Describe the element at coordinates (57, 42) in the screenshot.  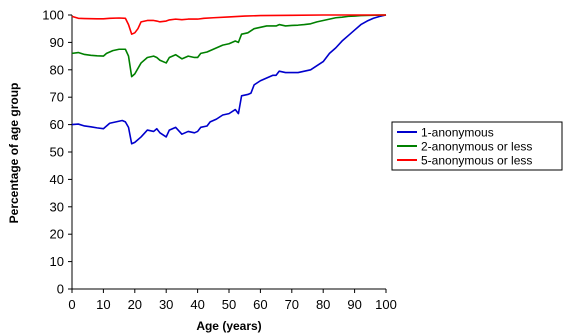
I see `y-tick-label: 90` at that location.